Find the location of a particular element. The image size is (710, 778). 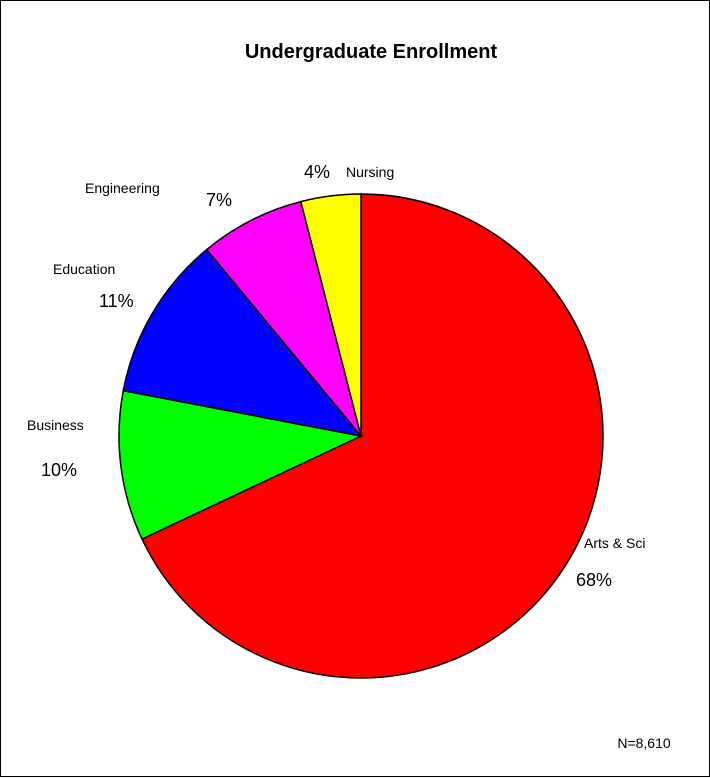

pie-slice-education is located at coordinates (242, 343).